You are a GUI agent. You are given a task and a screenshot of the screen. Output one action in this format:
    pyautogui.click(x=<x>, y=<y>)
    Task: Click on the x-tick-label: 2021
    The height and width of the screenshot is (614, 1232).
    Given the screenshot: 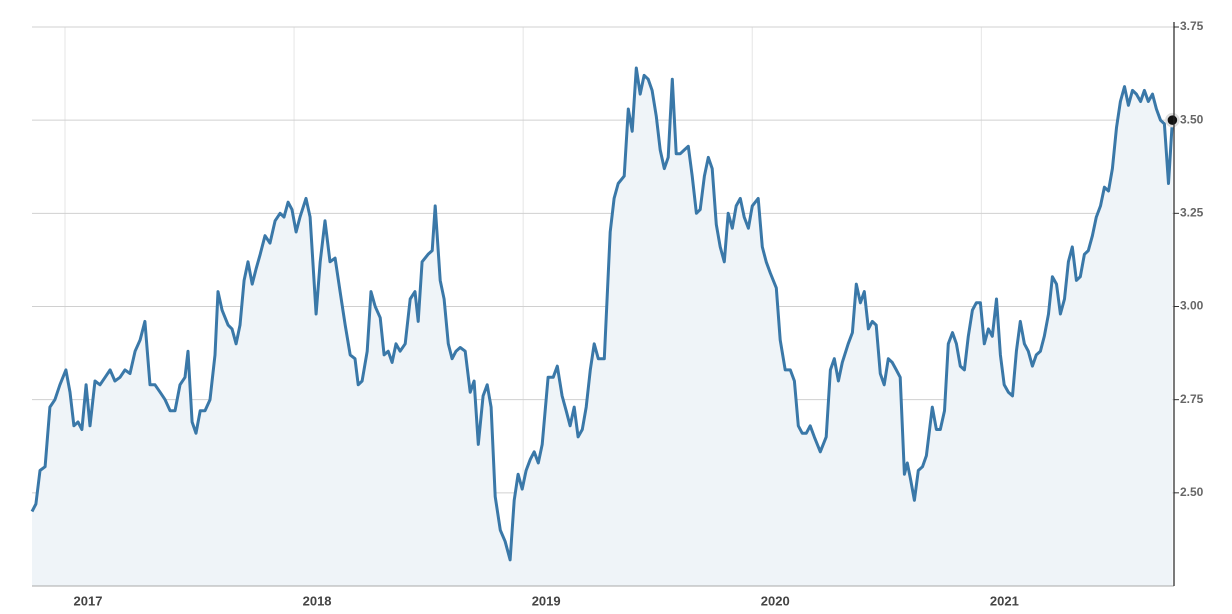 What is the action you would take?
    pyautogui.click(x=1004, y=600)
    